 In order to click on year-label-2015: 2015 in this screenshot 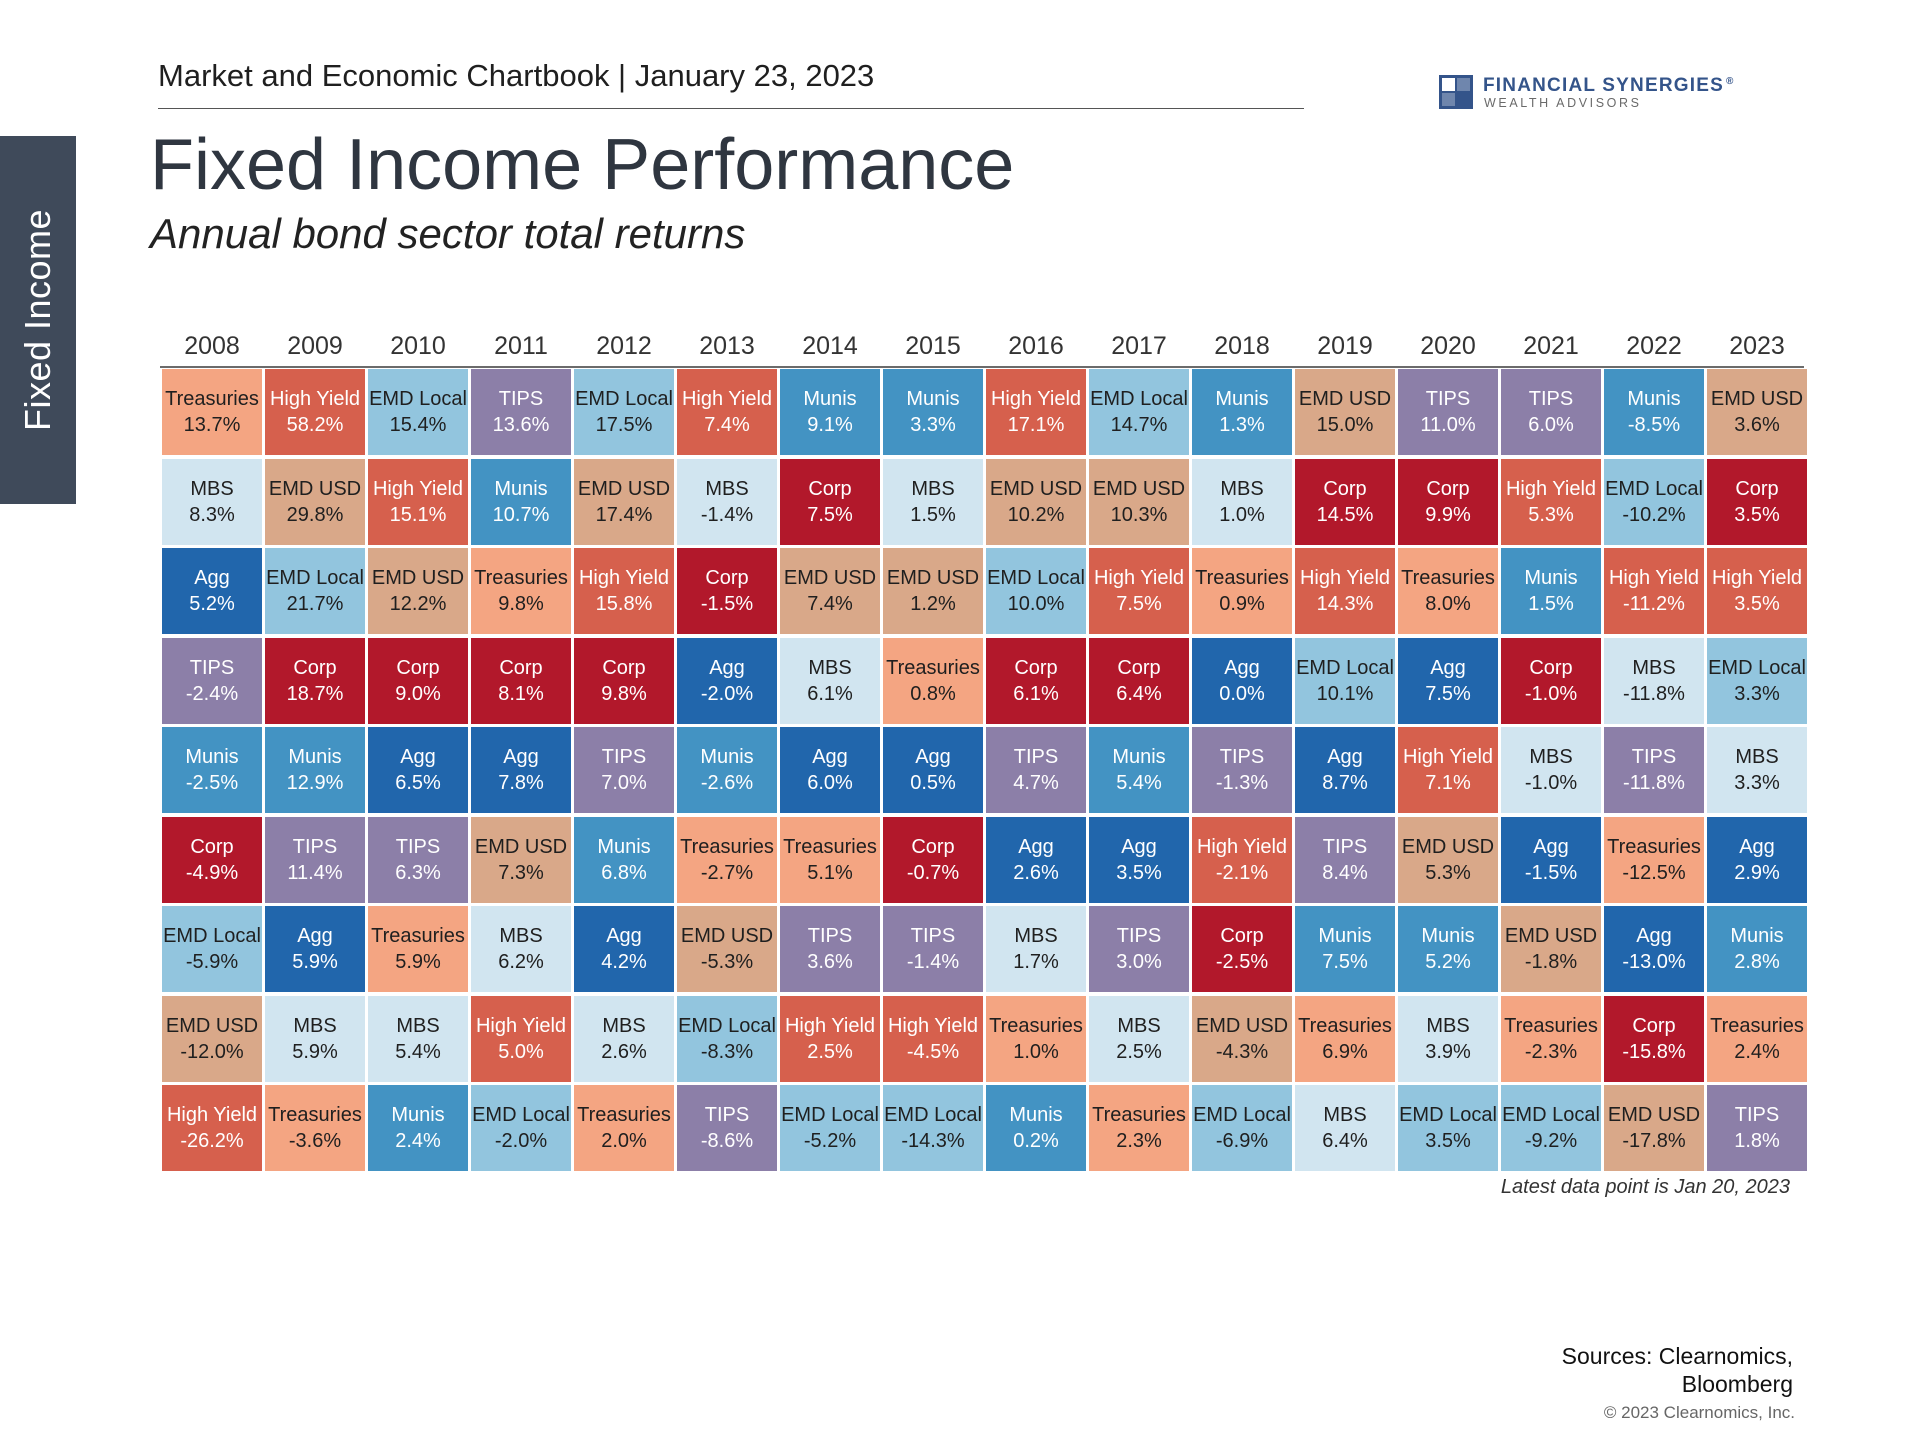, I will do `click(933, 346)`.